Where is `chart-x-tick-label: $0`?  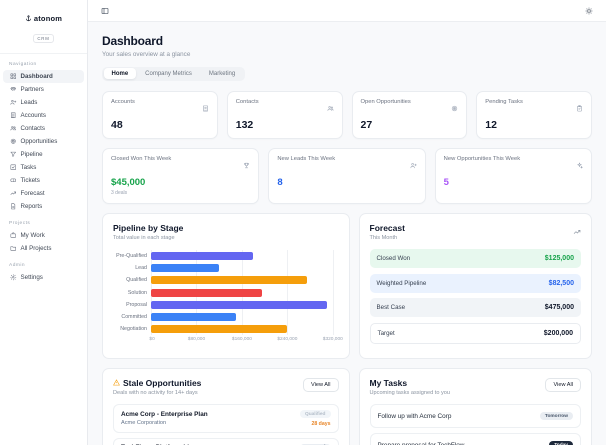
chart-x-tick-label: $0 is located at coordinates (152, 340).